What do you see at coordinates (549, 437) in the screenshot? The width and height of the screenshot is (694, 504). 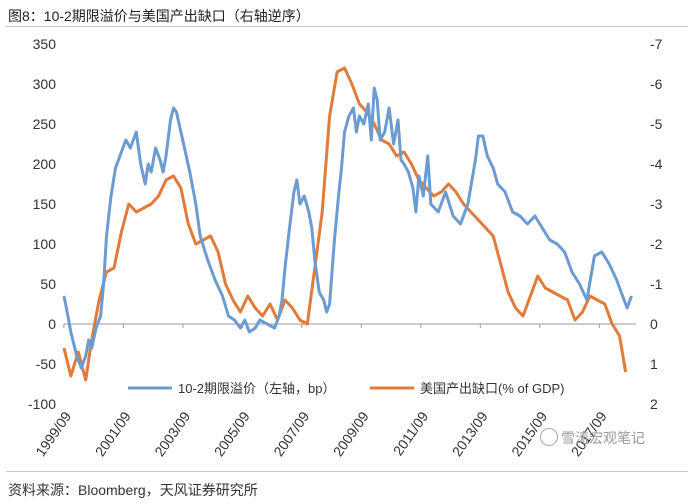 I see `wechat-icon` at bounding box center [549, 437].